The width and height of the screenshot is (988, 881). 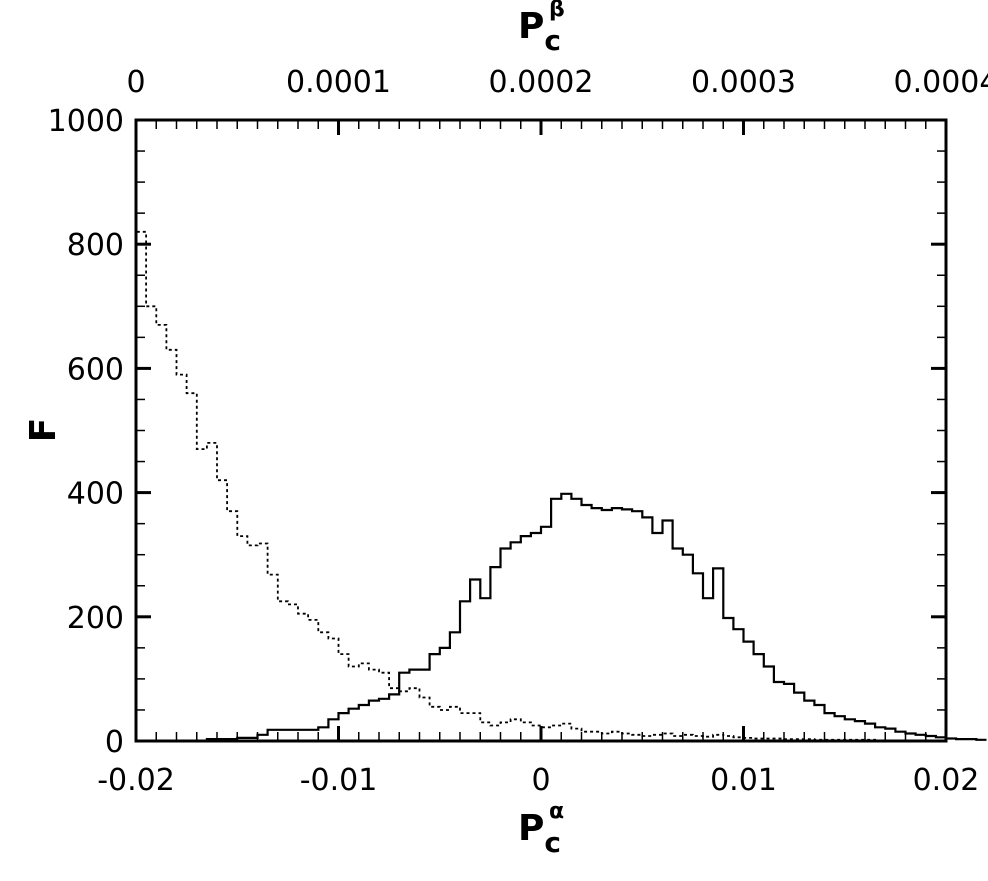 What do you see at coordinates (541, 82) in the screenshot?
I see `x2-tick-label: 0.0002` at bounding box center [541, 82].